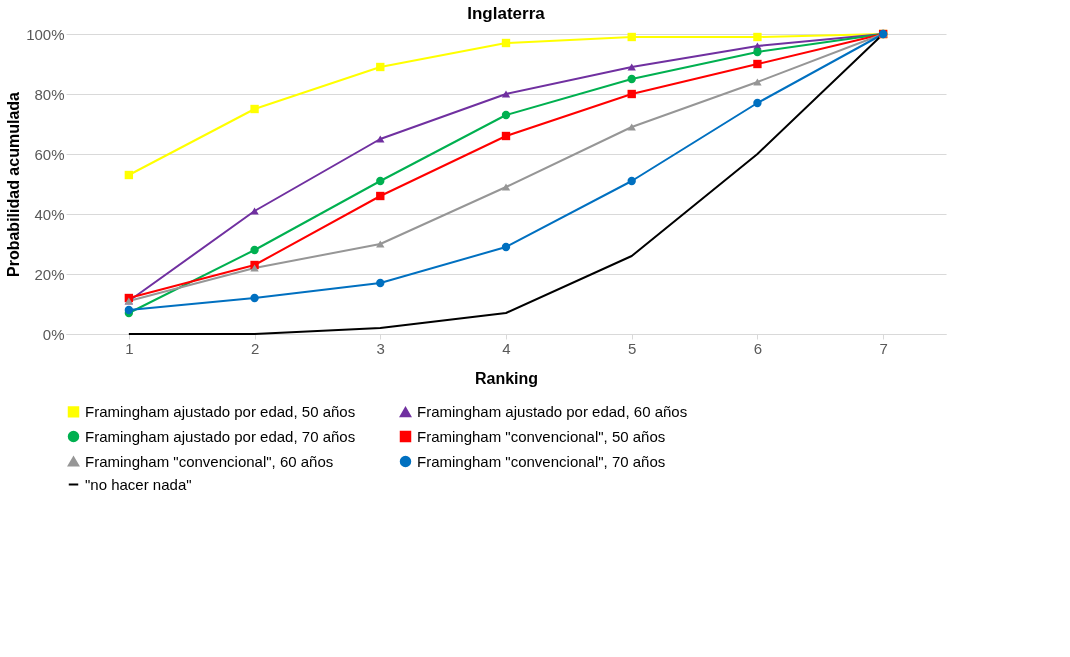 The height and width of the screenshot is (657, 1070). Describe the element at coordinates (506, 13) in the screenshot. I see `chart-title: Inglaterra` at that location.